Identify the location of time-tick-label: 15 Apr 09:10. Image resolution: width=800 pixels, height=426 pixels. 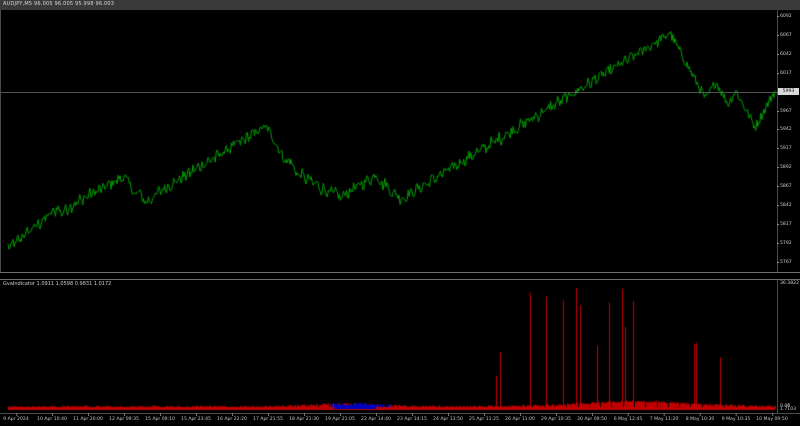
(160, 417).